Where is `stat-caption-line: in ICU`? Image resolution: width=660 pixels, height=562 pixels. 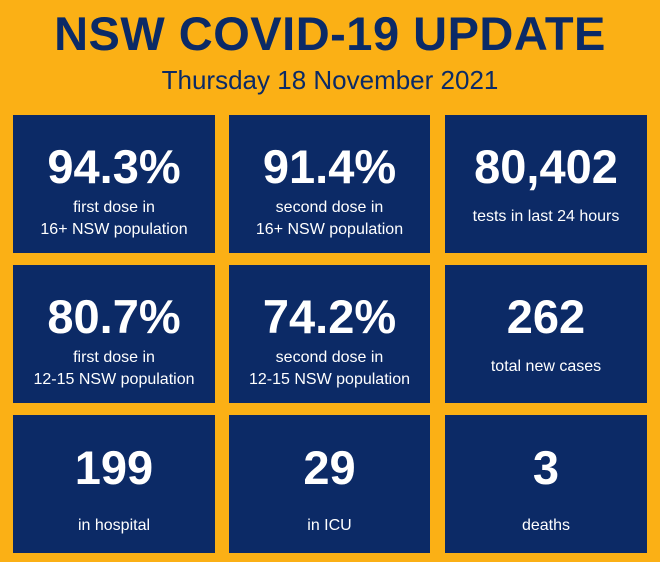
stat-caption-line: in ICU is located at coordinates (329, 525).